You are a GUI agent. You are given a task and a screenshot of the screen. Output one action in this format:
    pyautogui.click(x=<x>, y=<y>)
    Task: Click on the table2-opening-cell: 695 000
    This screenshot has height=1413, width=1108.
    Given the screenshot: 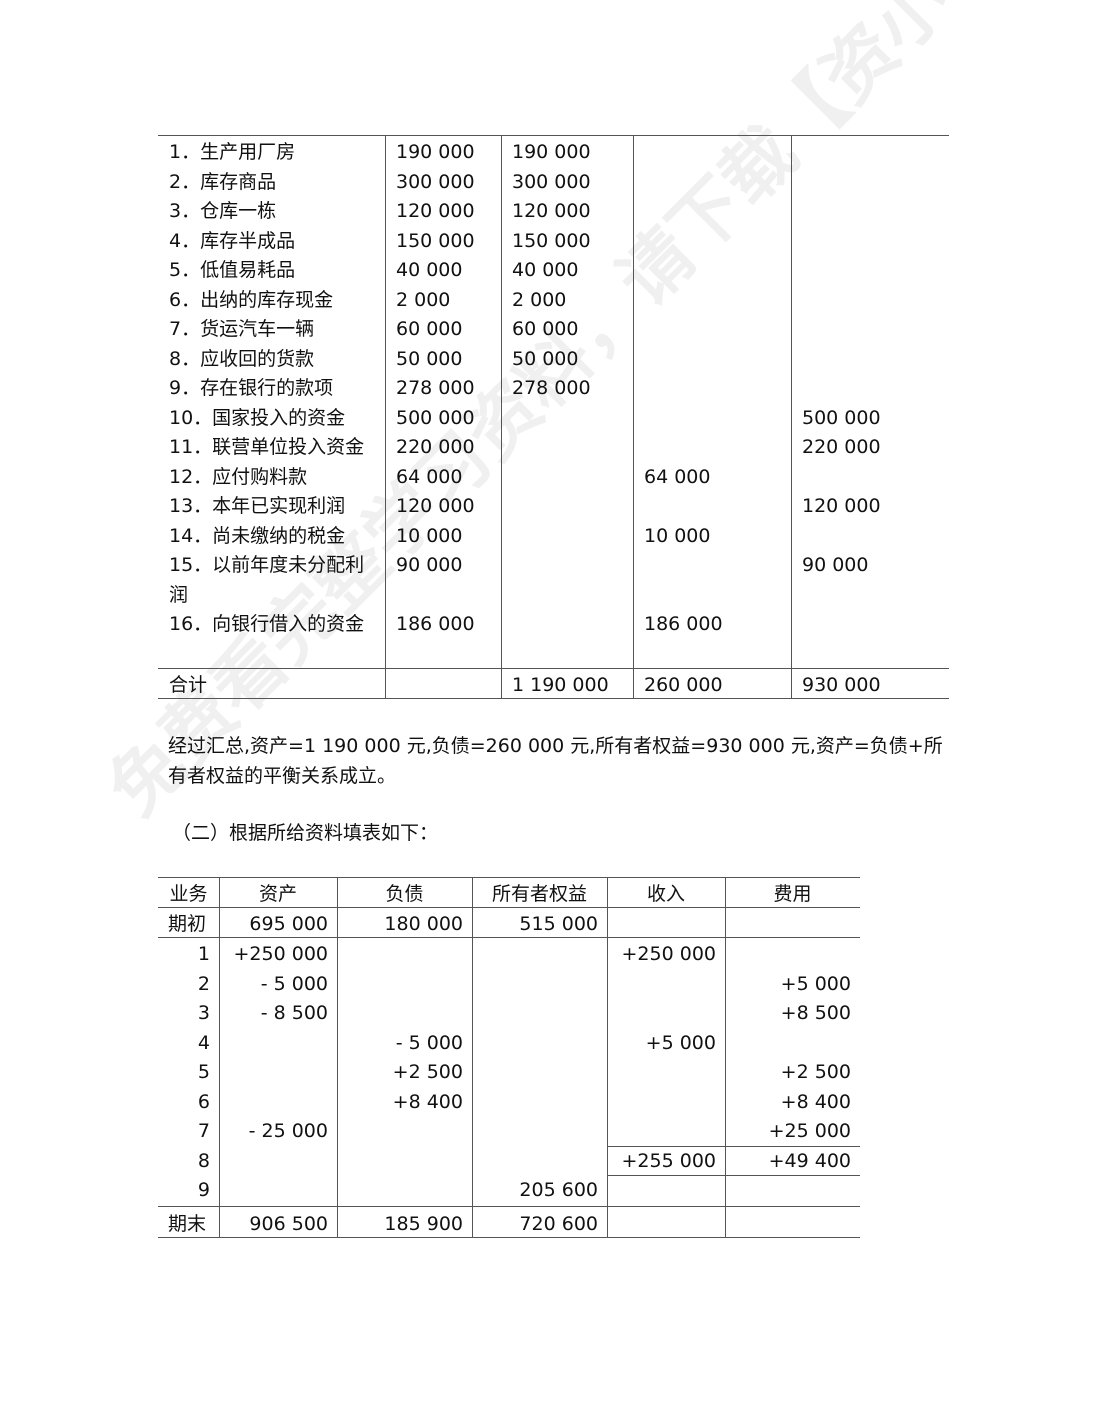 What is the action you would take?
    pyautogui.click(x=288, y=924)
    